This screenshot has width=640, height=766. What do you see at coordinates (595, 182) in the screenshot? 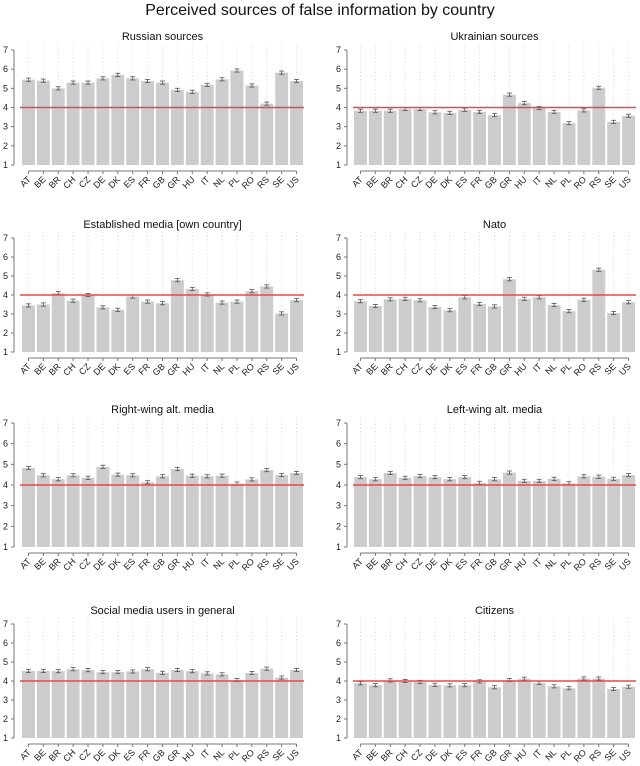
I see `x-tick-label: RS` at bounding box center [595, 182].